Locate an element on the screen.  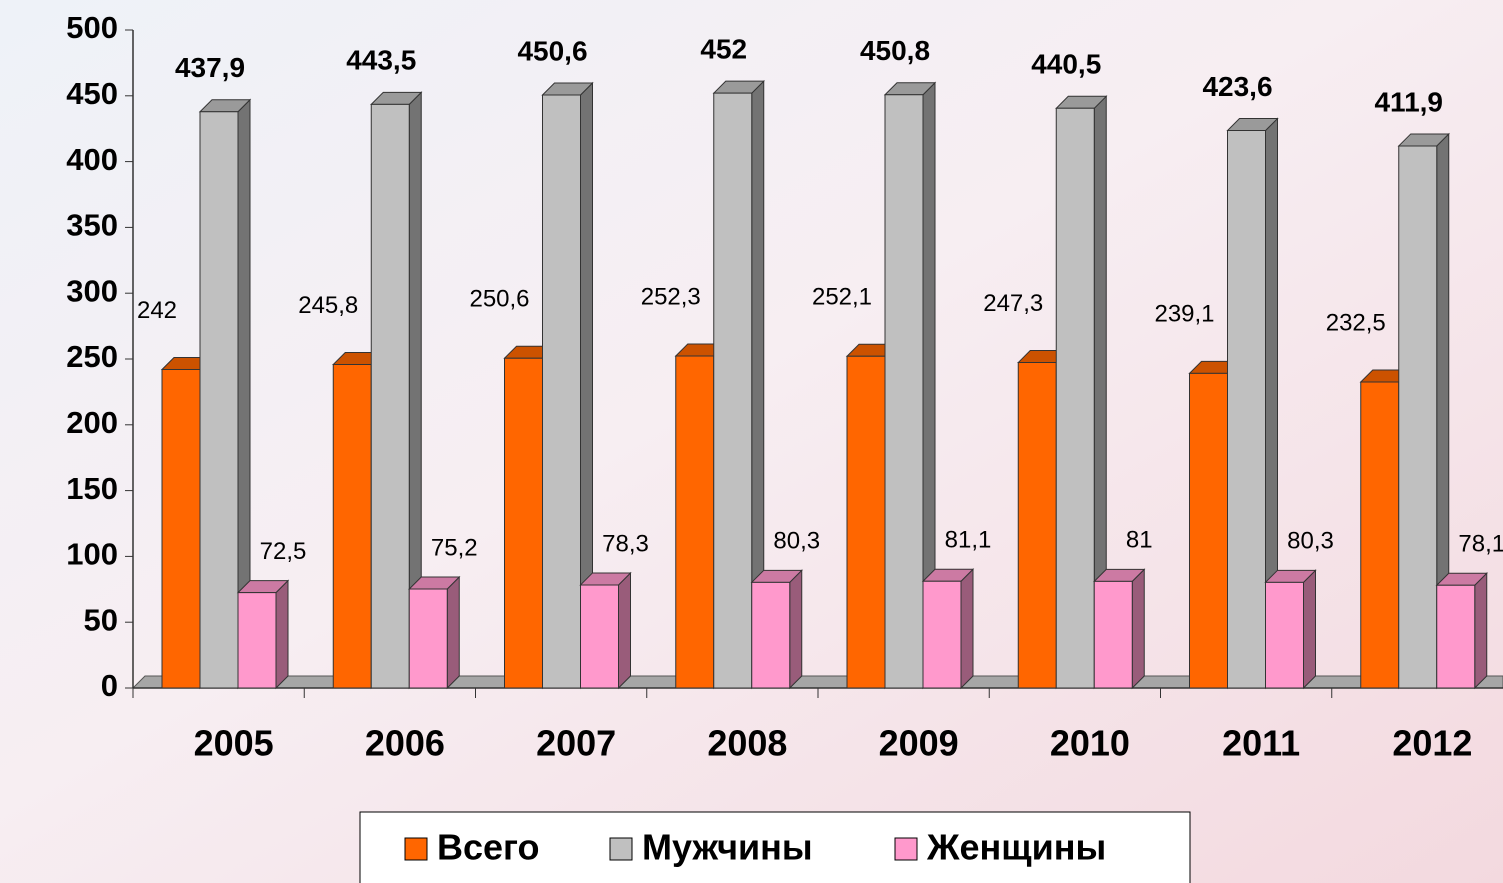
data-label: 450,8 is located at coordinates (895, 50).